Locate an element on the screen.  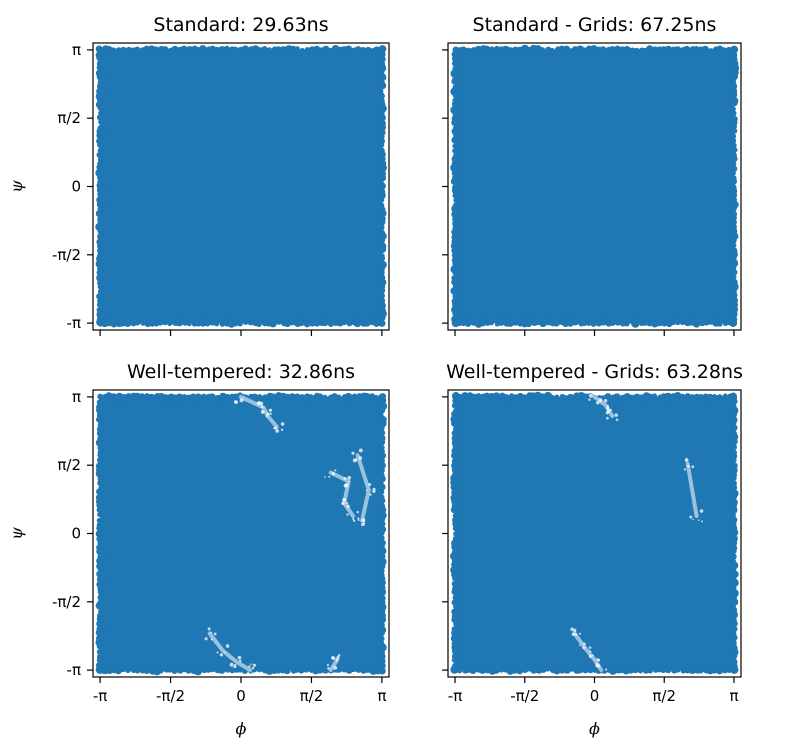
x-tick-label: 0 is located at coordinates (241, 696).